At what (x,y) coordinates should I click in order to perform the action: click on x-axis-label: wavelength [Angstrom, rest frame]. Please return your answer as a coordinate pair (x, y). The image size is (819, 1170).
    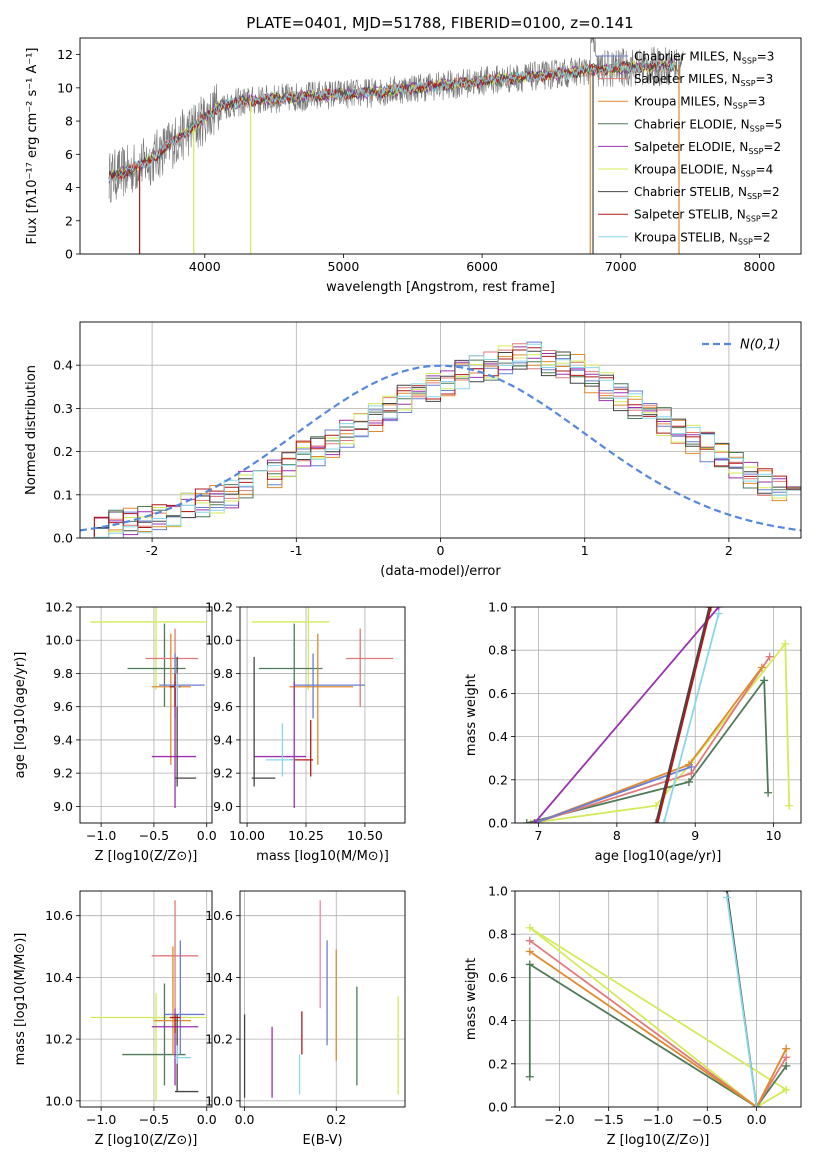
    Looking at the image, I should click on (440, 287).